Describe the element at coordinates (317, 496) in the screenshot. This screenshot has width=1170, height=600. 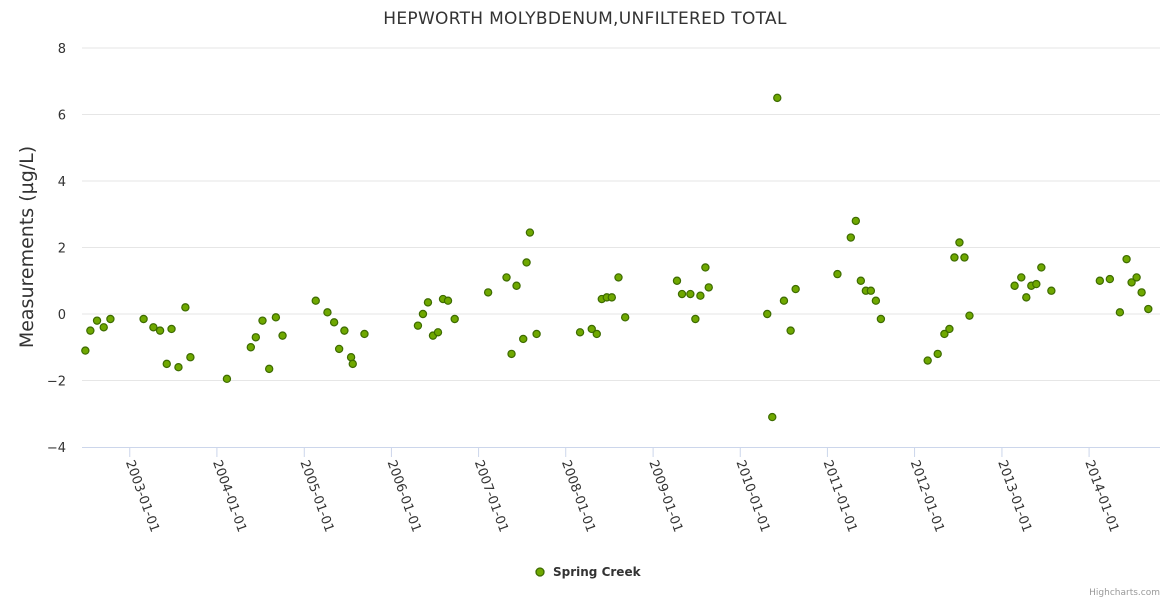
I see `x-tick-label: 2005-01-01` at that location.